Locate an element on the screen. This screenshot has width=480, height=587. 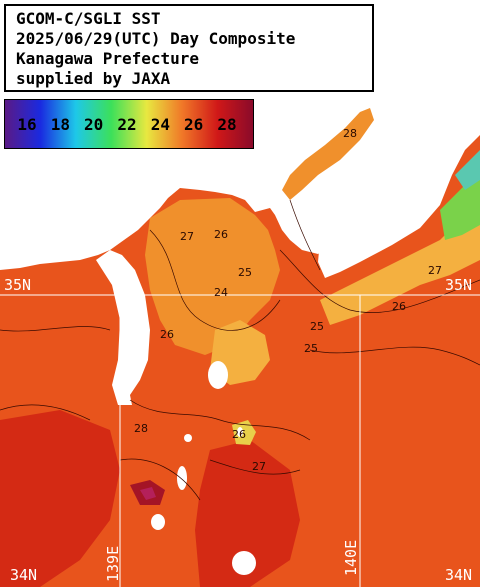
cyan-water-northeast is located at coordinates (467, 170).